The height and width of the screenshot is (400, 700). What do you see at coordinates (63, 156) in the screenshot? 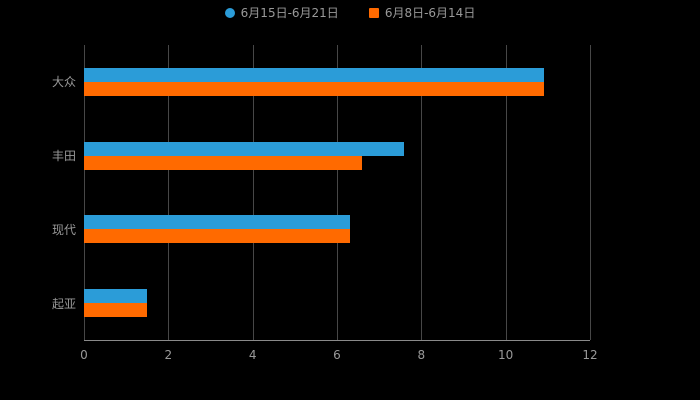
I see `y-category-label: 丰田` at bounding box center [63, 156].